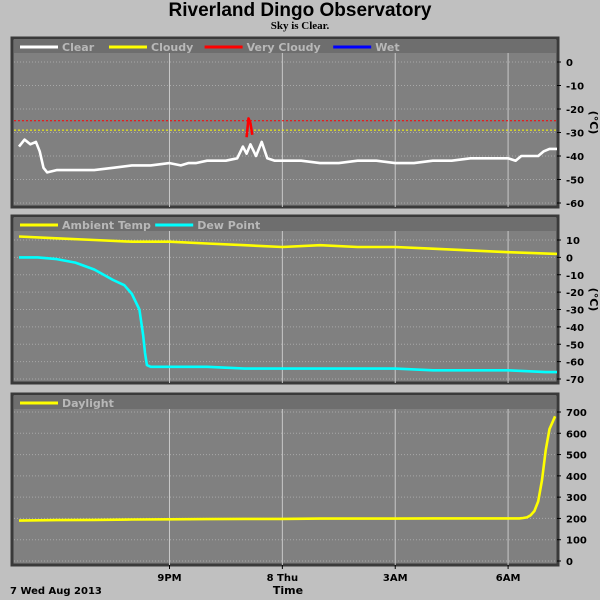 This screenshot has width=600, height=600. Describe the element at coordinates (283, 578) in the screenshot. I see `x-tick-label: 8 Thu` at that location.